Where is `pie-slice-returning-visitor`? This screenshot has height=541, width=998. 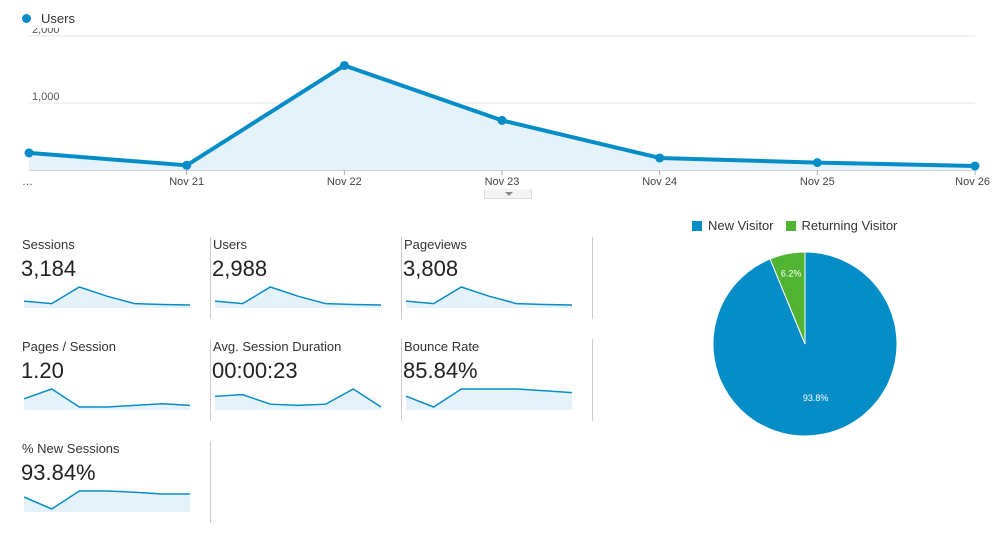 pie-slice-returning-visitor is located at coordinates (787, 298).